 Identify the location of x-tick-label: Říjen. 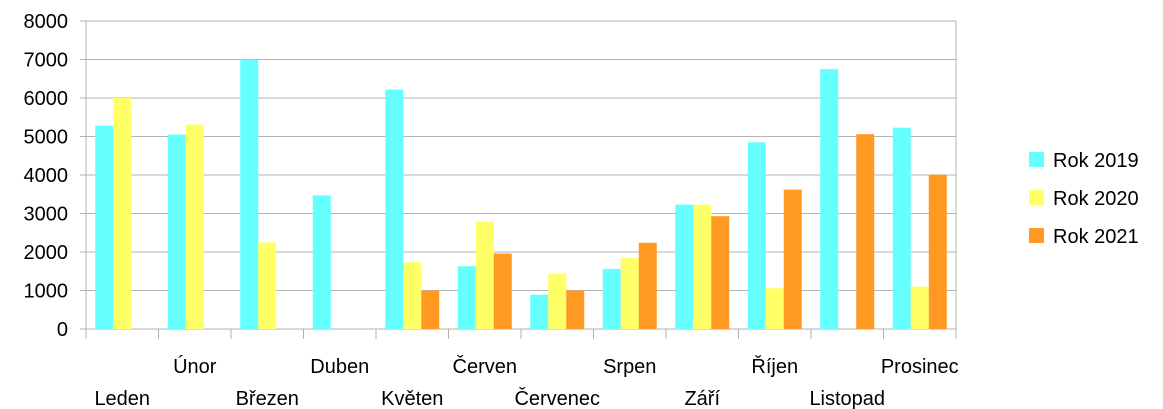
(774, 366).